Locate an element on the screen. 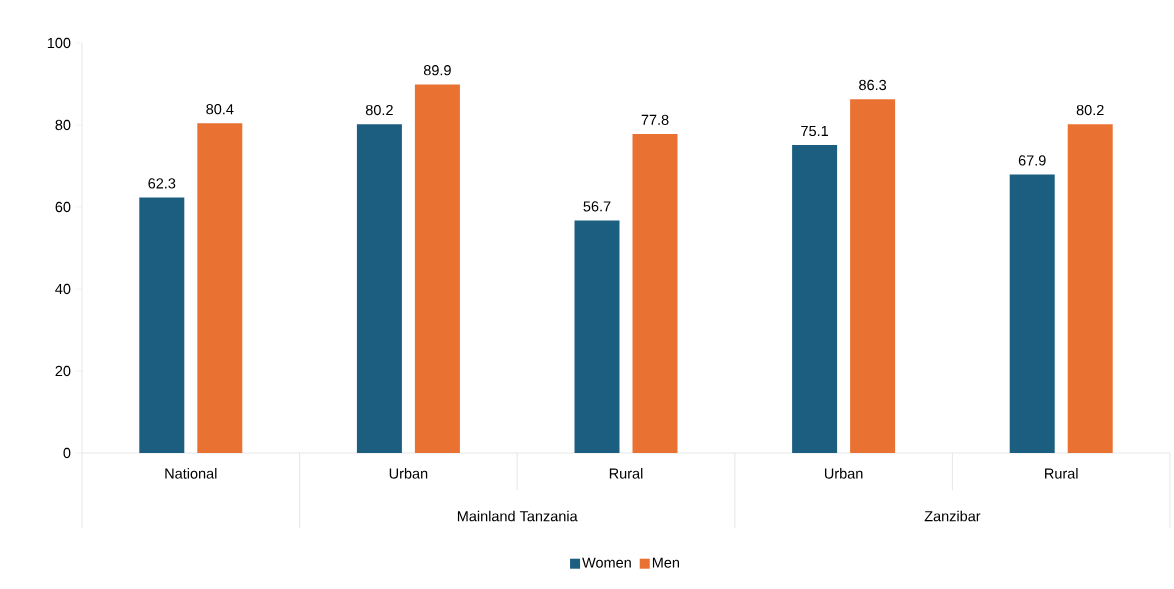 The width and height of the screenshot is (1174, 589). legend-label: Women is located at coordinates (606, 562).